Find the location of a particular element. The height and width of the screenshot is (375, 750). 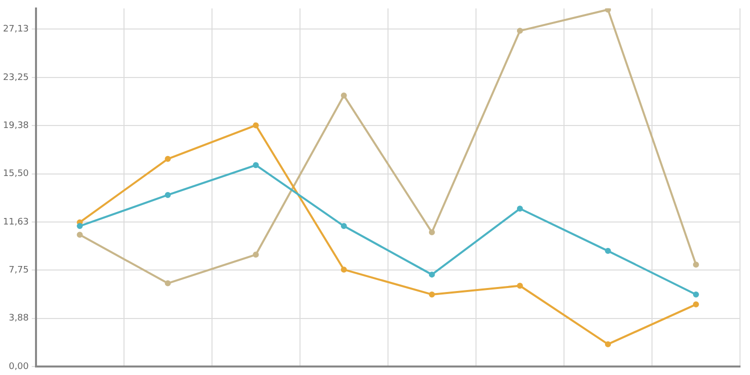

y-tick-label: 27,13 is located at coordinates (16, 29).